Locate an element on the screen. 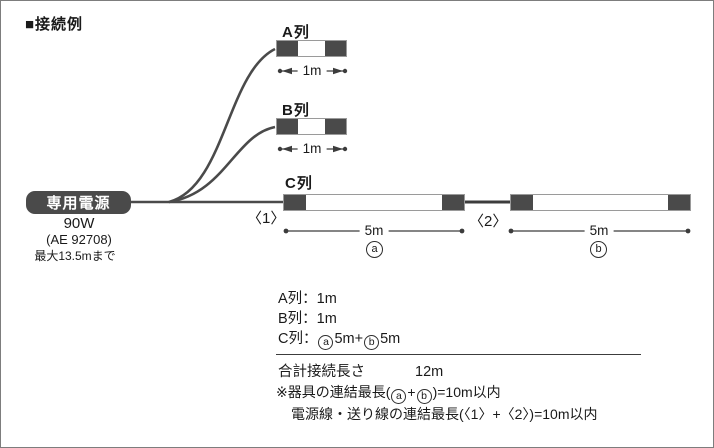 The width and height of the screenshot is (714, 448). row-b-strip-end-right is located at coordinates (335, 126).